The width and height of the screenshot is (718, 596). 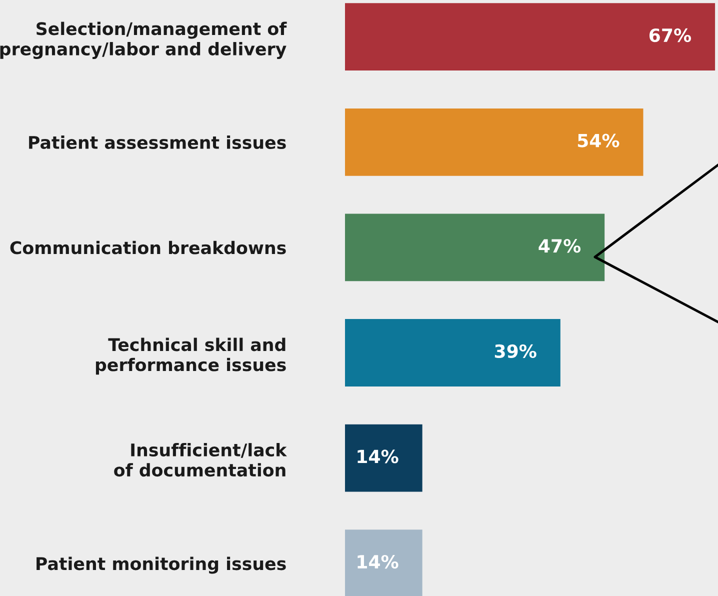 What do you see at coordinates (191, 356) in the screenshot?
I see `y-tick-label: Technical skill and performance issues` at bounding box center [191, 356].